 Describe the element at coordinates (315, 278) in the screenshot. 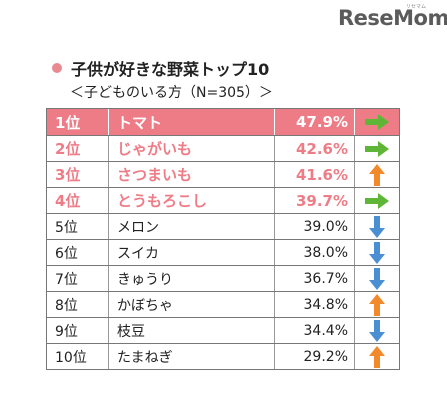

I see `percentage-cell: 36.7%` at that location.